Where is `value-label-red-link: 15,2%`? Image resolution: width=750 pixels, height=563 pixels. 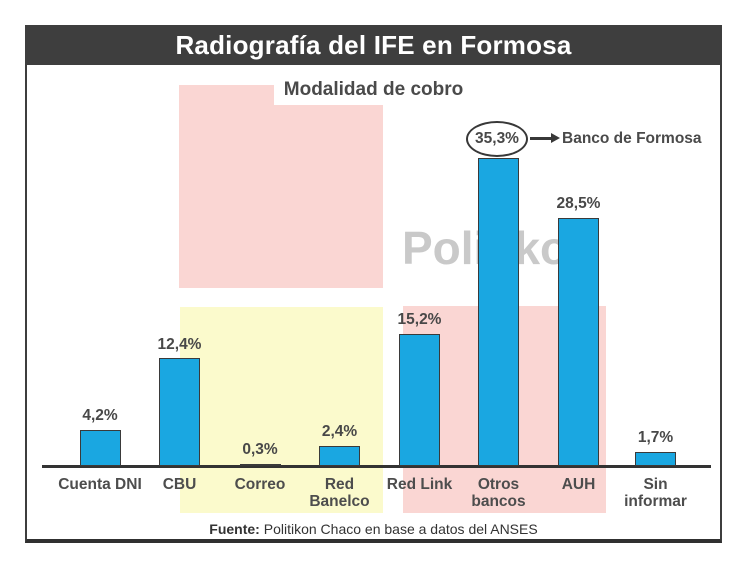
value-label-red-link: 15,2% is located at coordinates (419, 320).